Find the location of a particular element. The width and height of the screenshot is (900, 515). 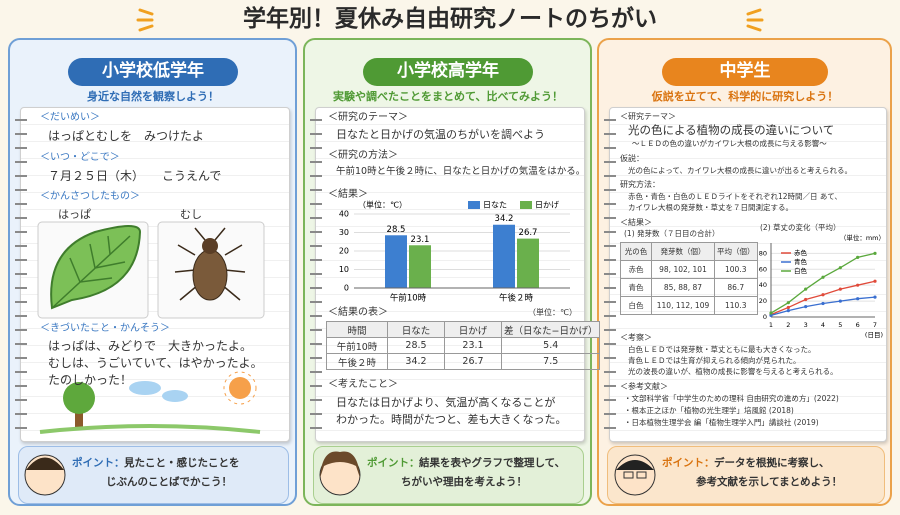

section-label: ＜研究の方法＞ is located at coordinates (363, 155).